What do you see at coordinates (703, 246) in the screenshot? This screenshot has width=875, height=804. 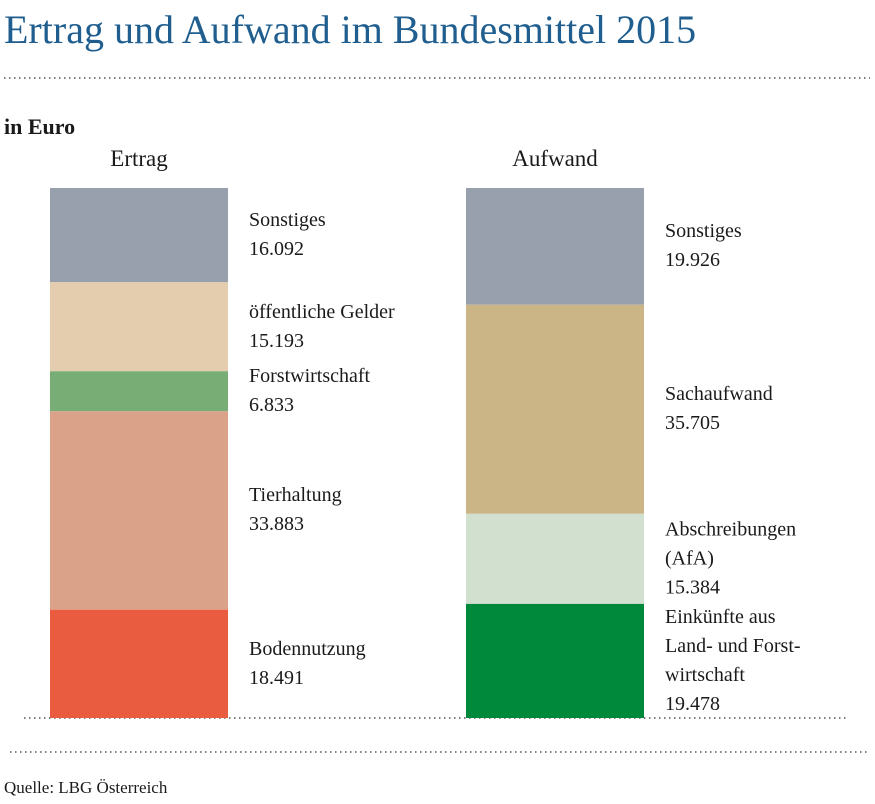 I see `segment-label: Sonstiges 19.926` at bounding box center [703, 246].